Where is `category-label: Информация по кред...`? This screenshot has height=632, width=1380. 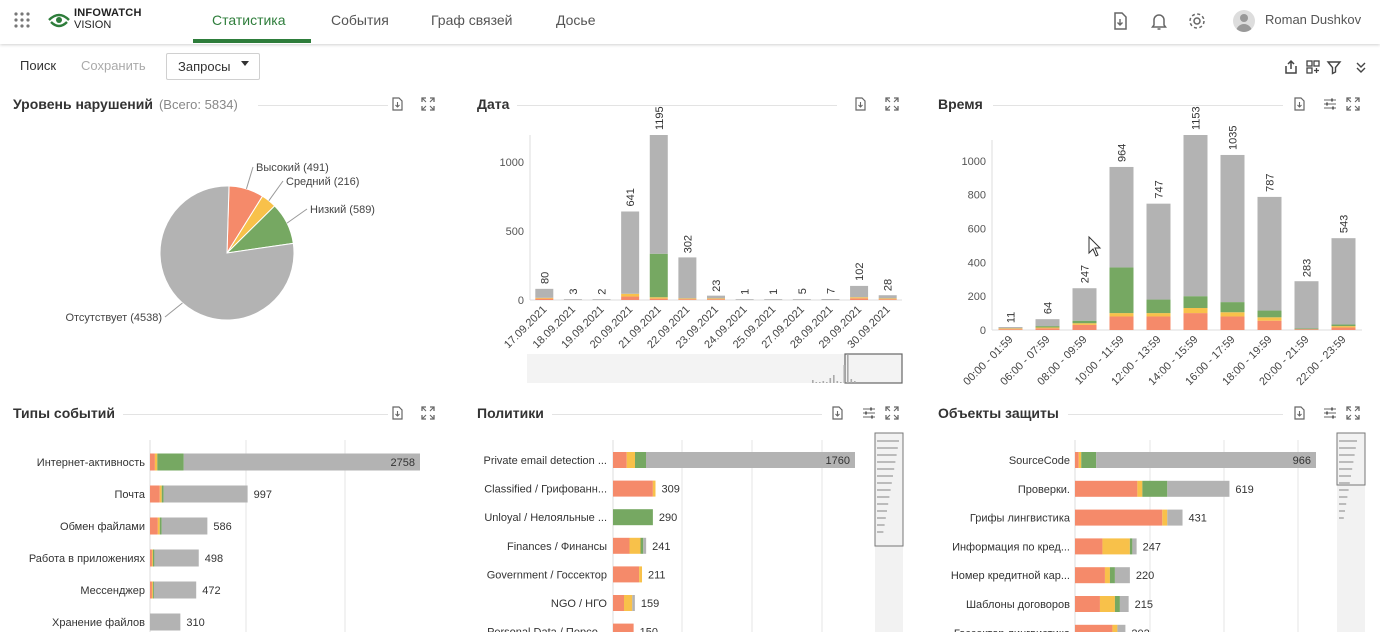 category-label: Информация по кред... is located at coordinates (1011, 547).